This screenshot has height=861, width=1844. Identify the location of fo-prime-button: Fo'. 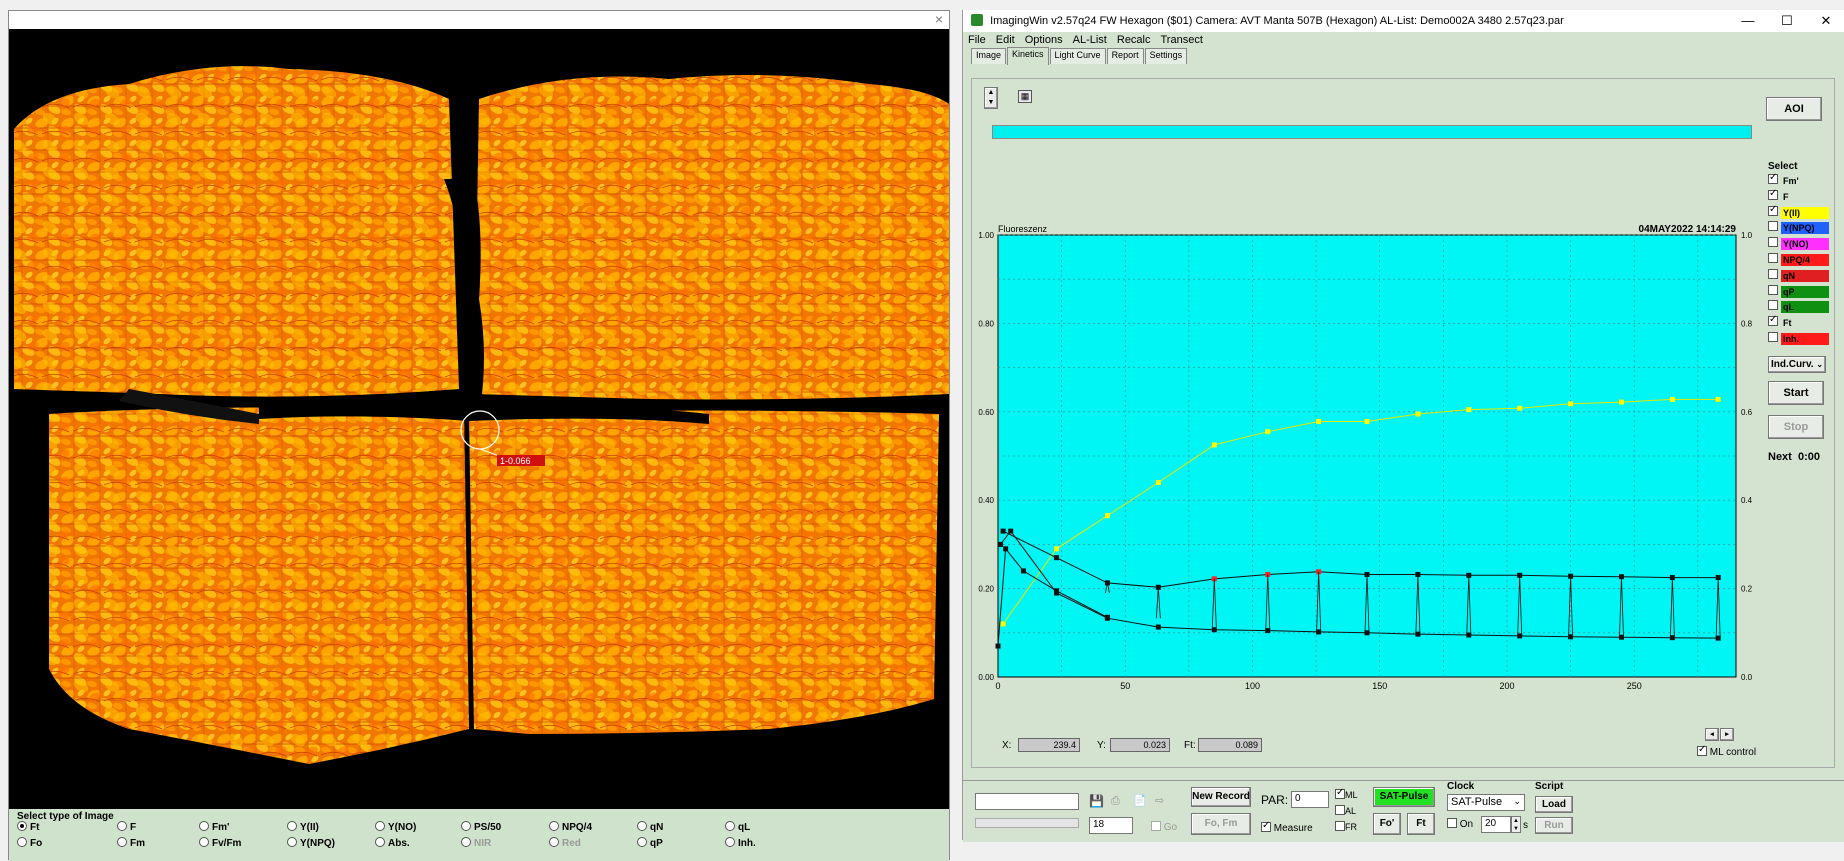
(1387, 824).